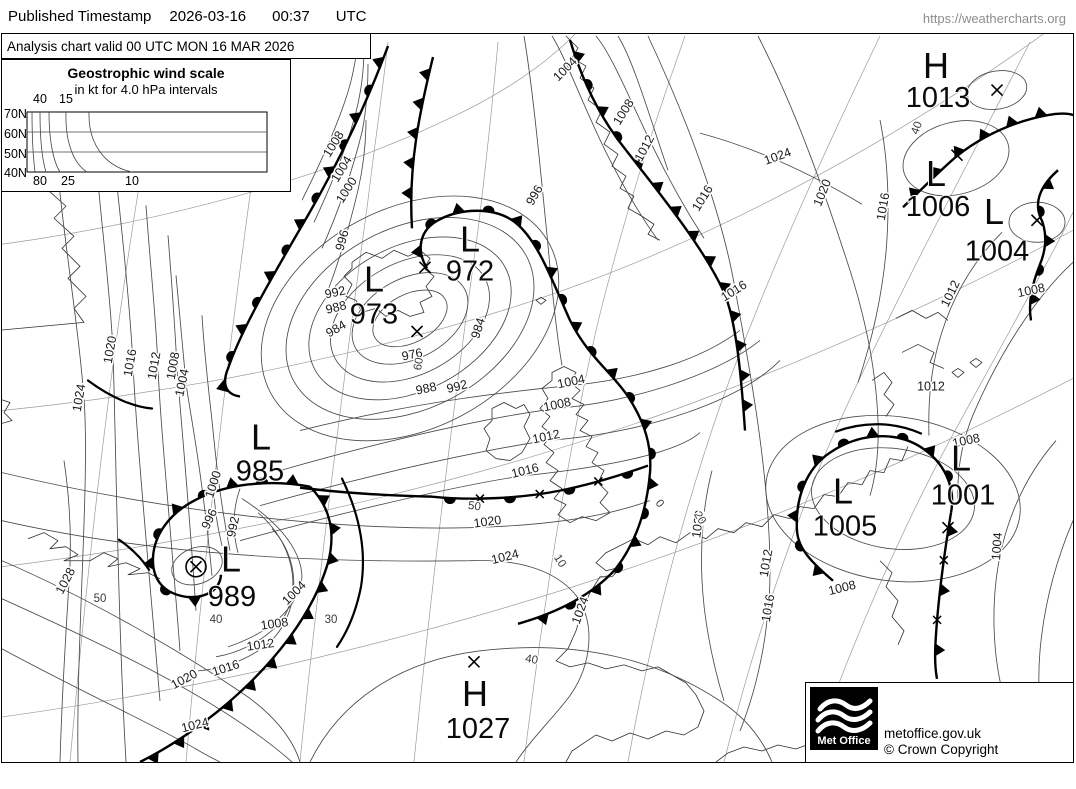 The image size is (1076, 789). I want to click on isobar-value-label: 984, so click(335, 329).